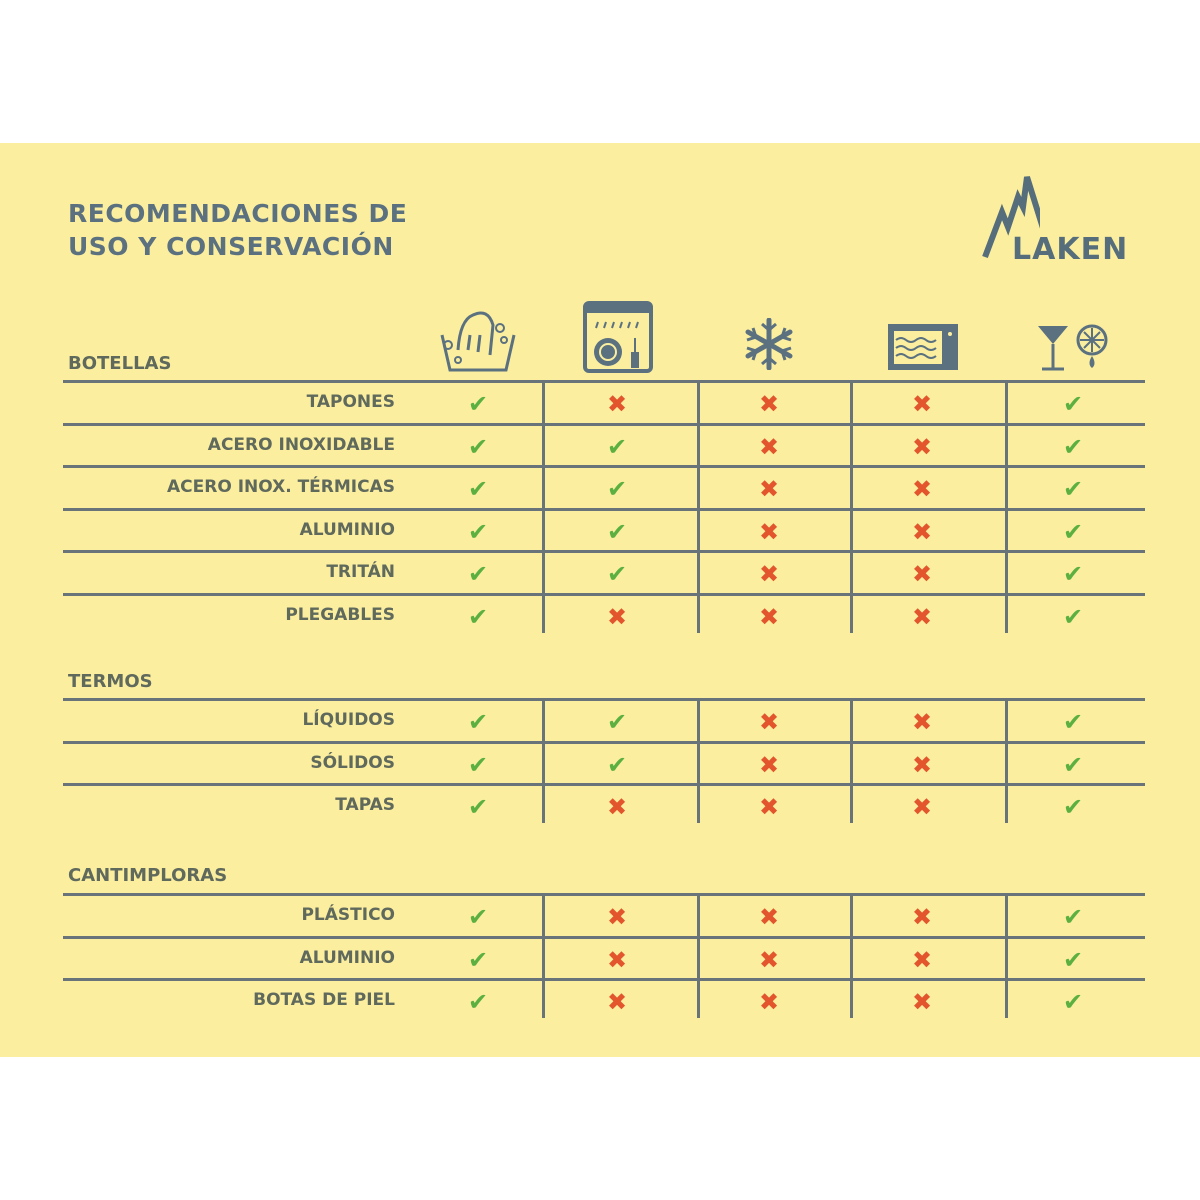 This screenshot has height=1200, width=1200. I want to click on row-label: TRITÁN, so click(360, 572).